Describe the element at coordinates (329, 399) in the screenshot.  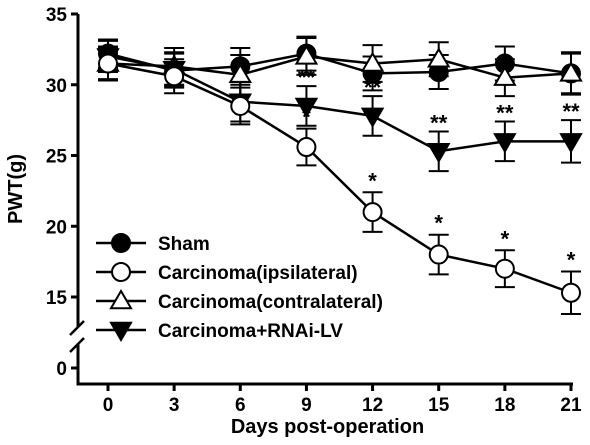
I see `x-axis: 0 3 6 9 12 15 18 21` at that location.